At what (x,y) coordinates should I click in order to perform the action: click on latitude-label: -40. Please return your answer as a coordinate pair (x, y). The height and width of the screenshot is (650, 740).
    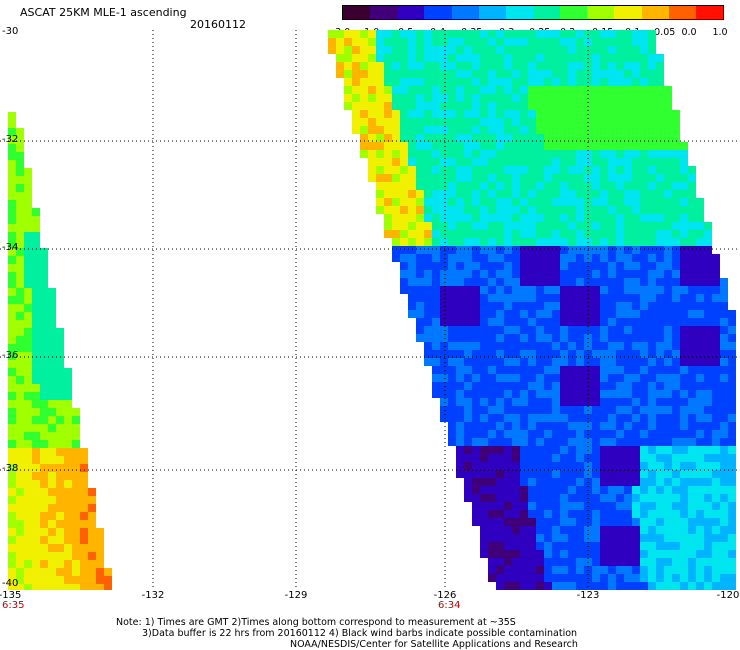
    Looking at the image, I should click on (10, 583).